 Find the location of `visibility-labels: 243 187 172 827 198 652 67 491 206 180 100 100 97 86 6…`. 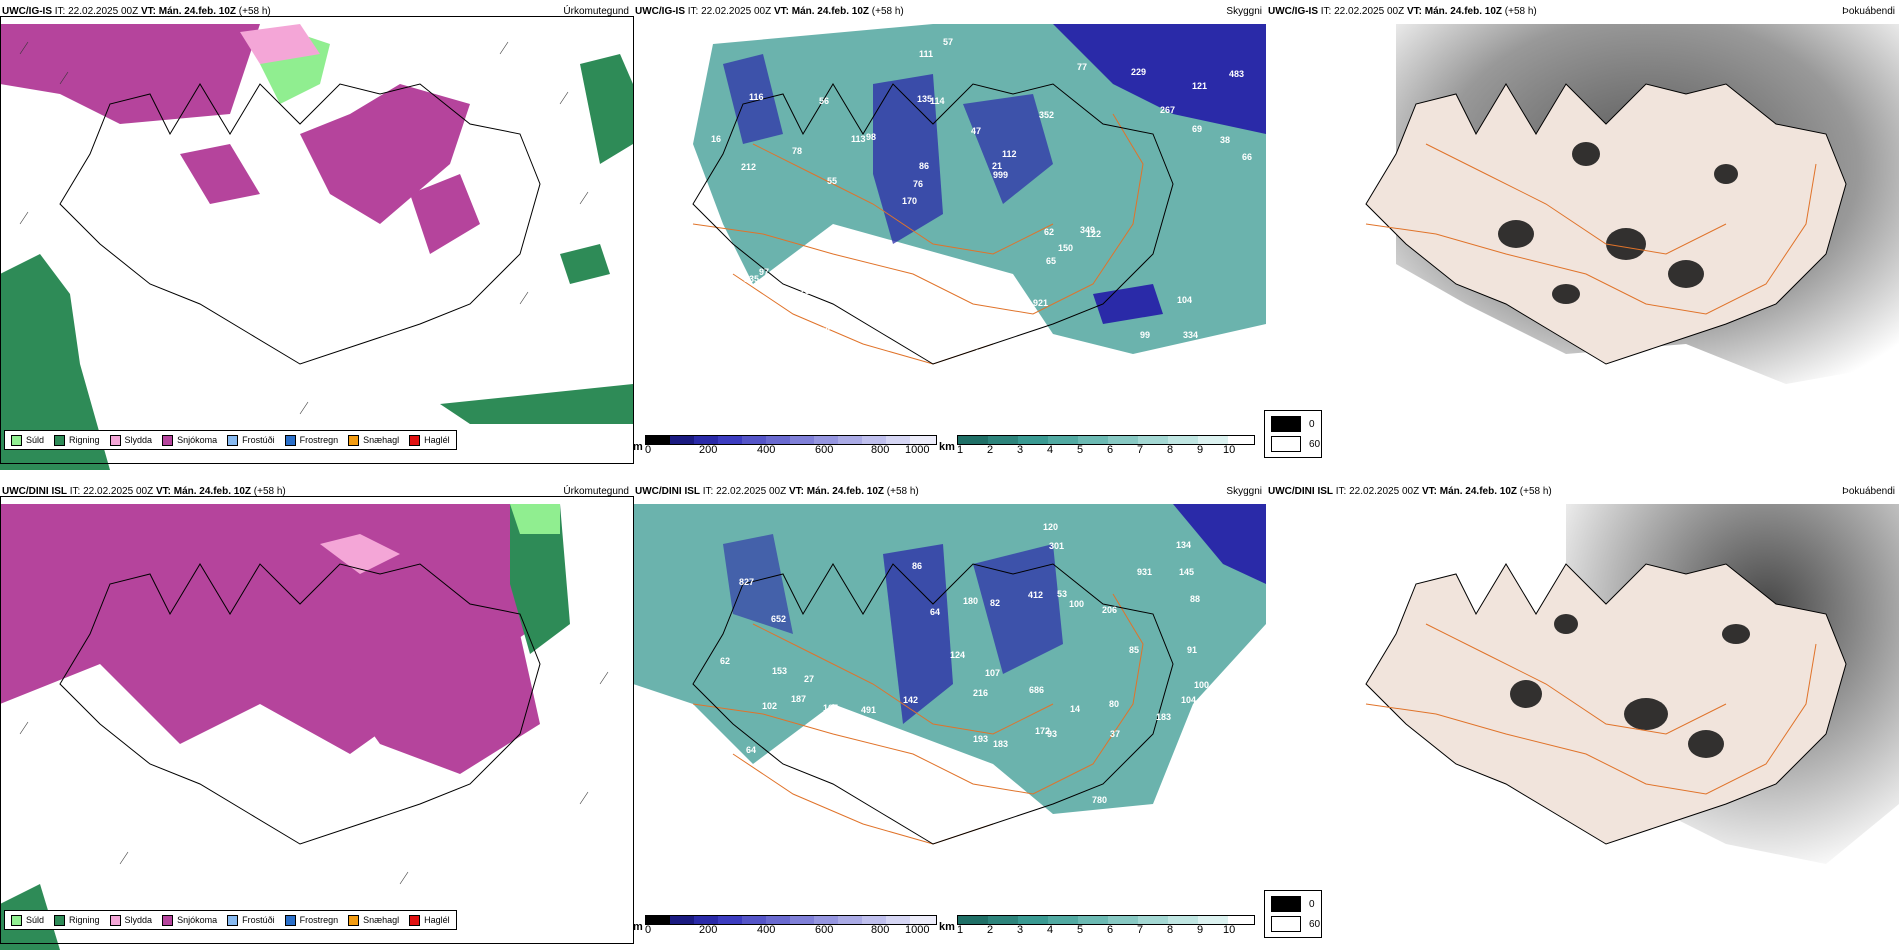

visibility-labels: 243 187 172 827 198 652 67 491 206 180 100 100 97 86 6… is located at coordinates (986, 682).